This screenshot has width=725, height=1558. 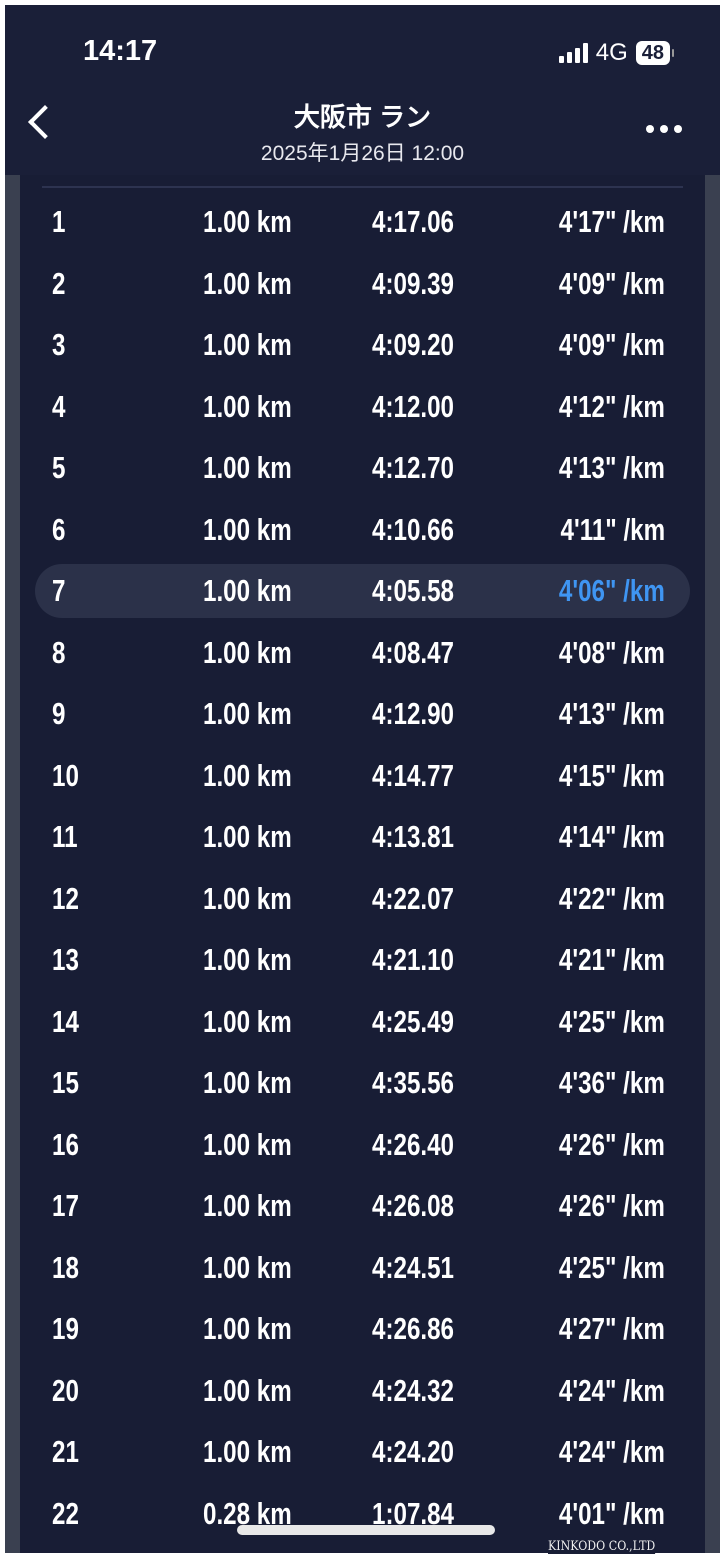 What do you see at coordinates (65, 775) in the screenshot?
I see `lap-number: 10` at bounding box center [65, 775].